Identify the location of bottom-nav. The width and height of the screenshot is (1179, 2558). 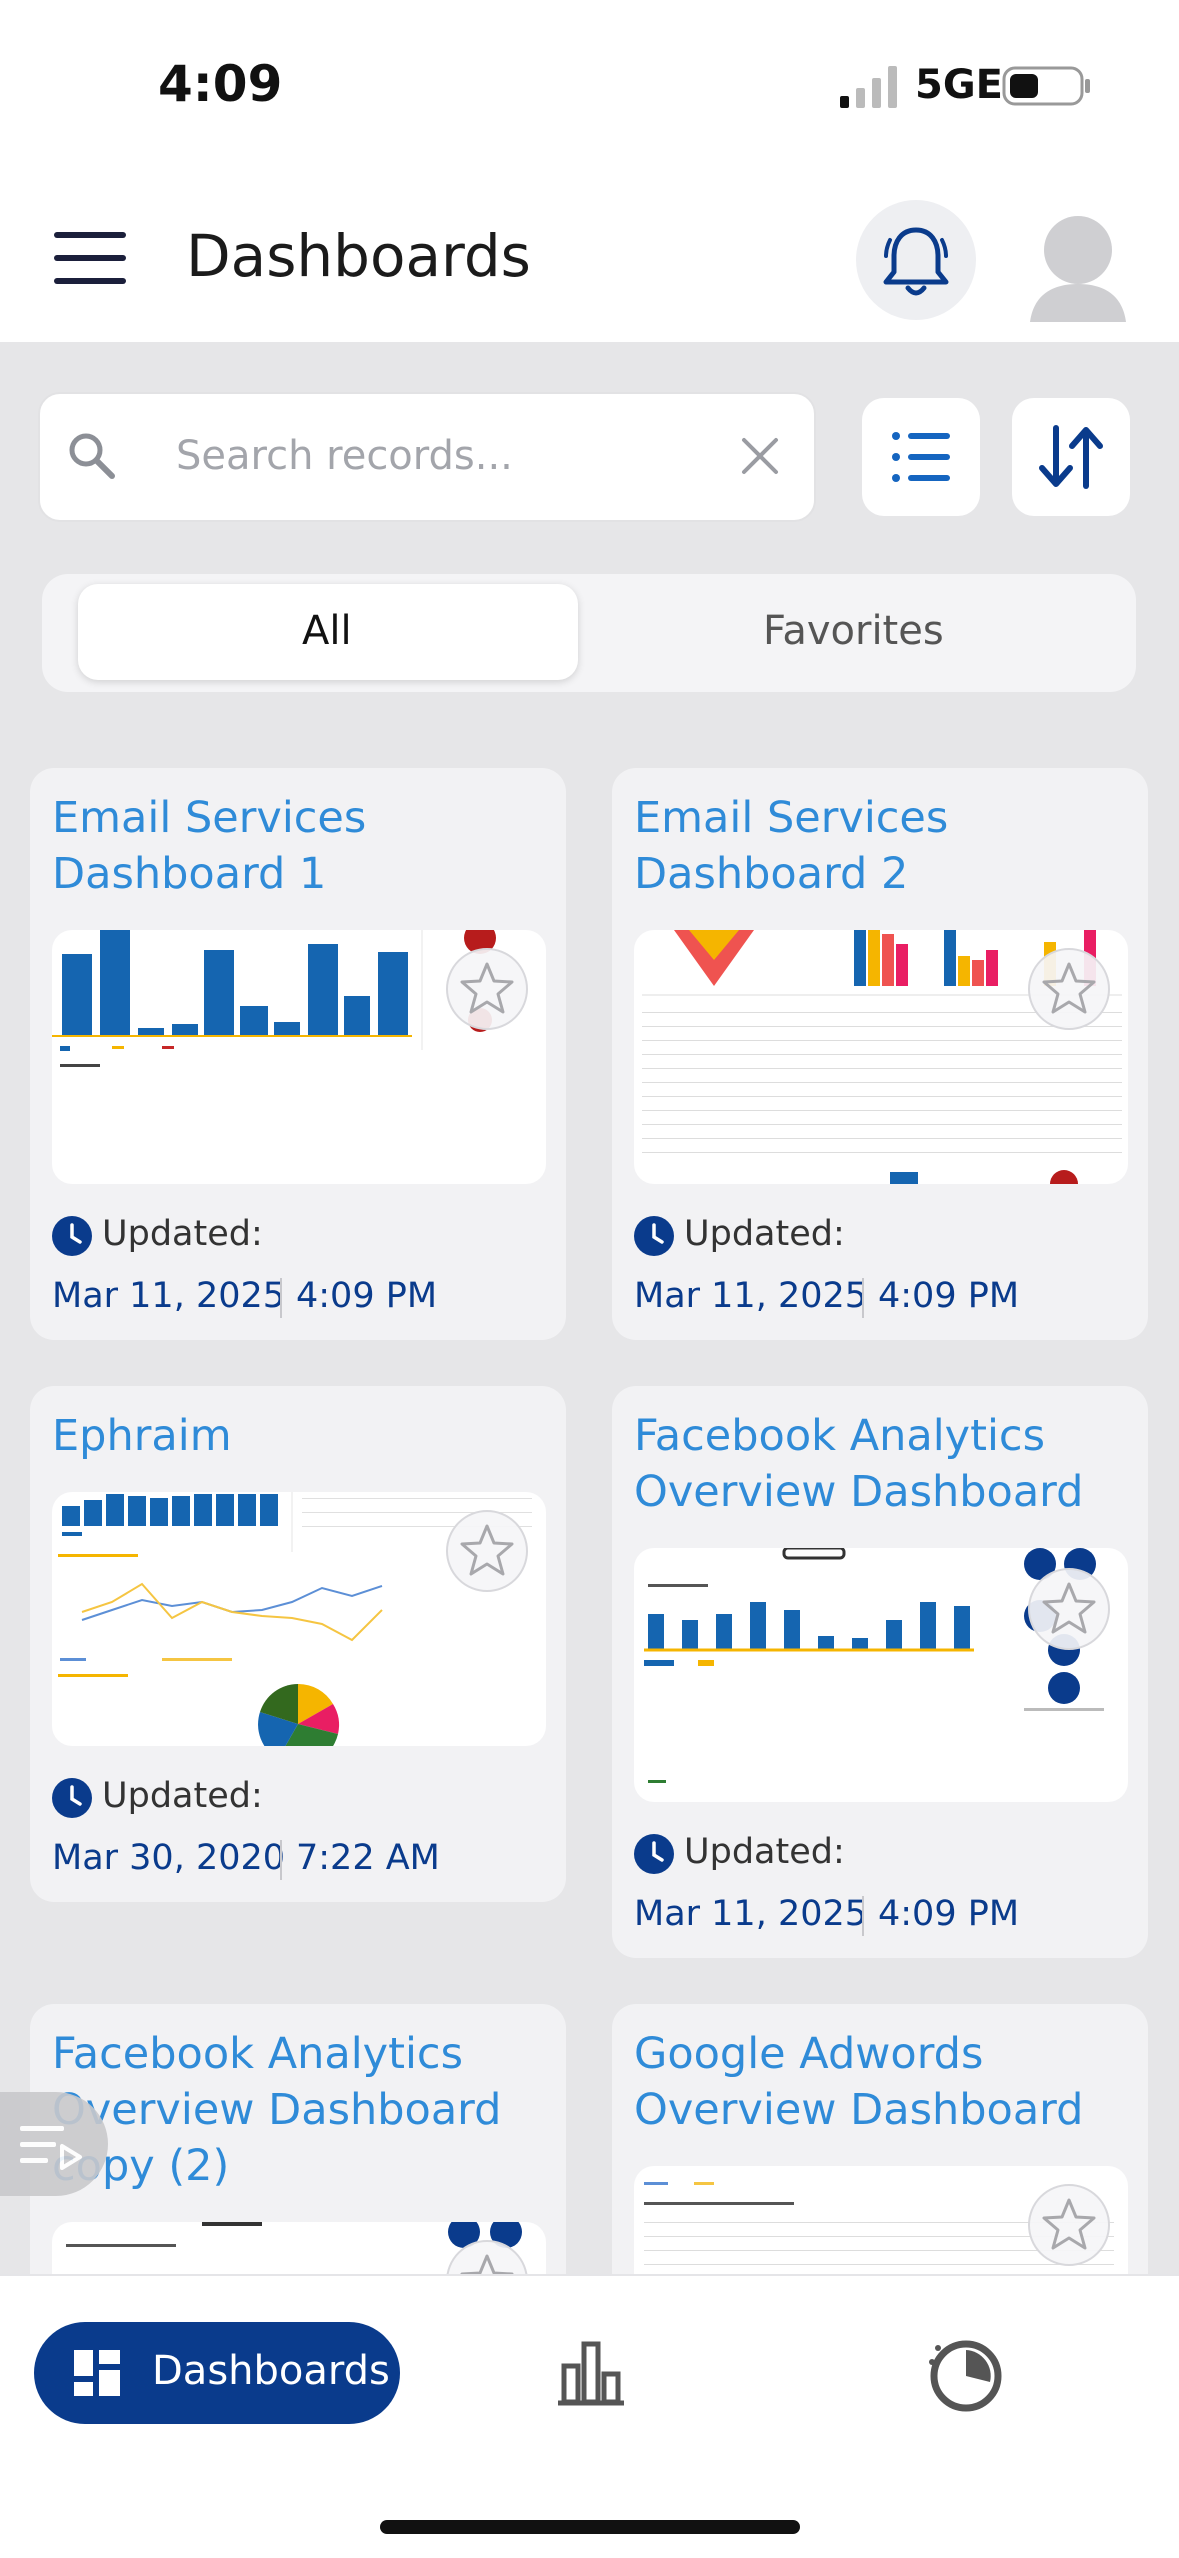
(589, 2416).